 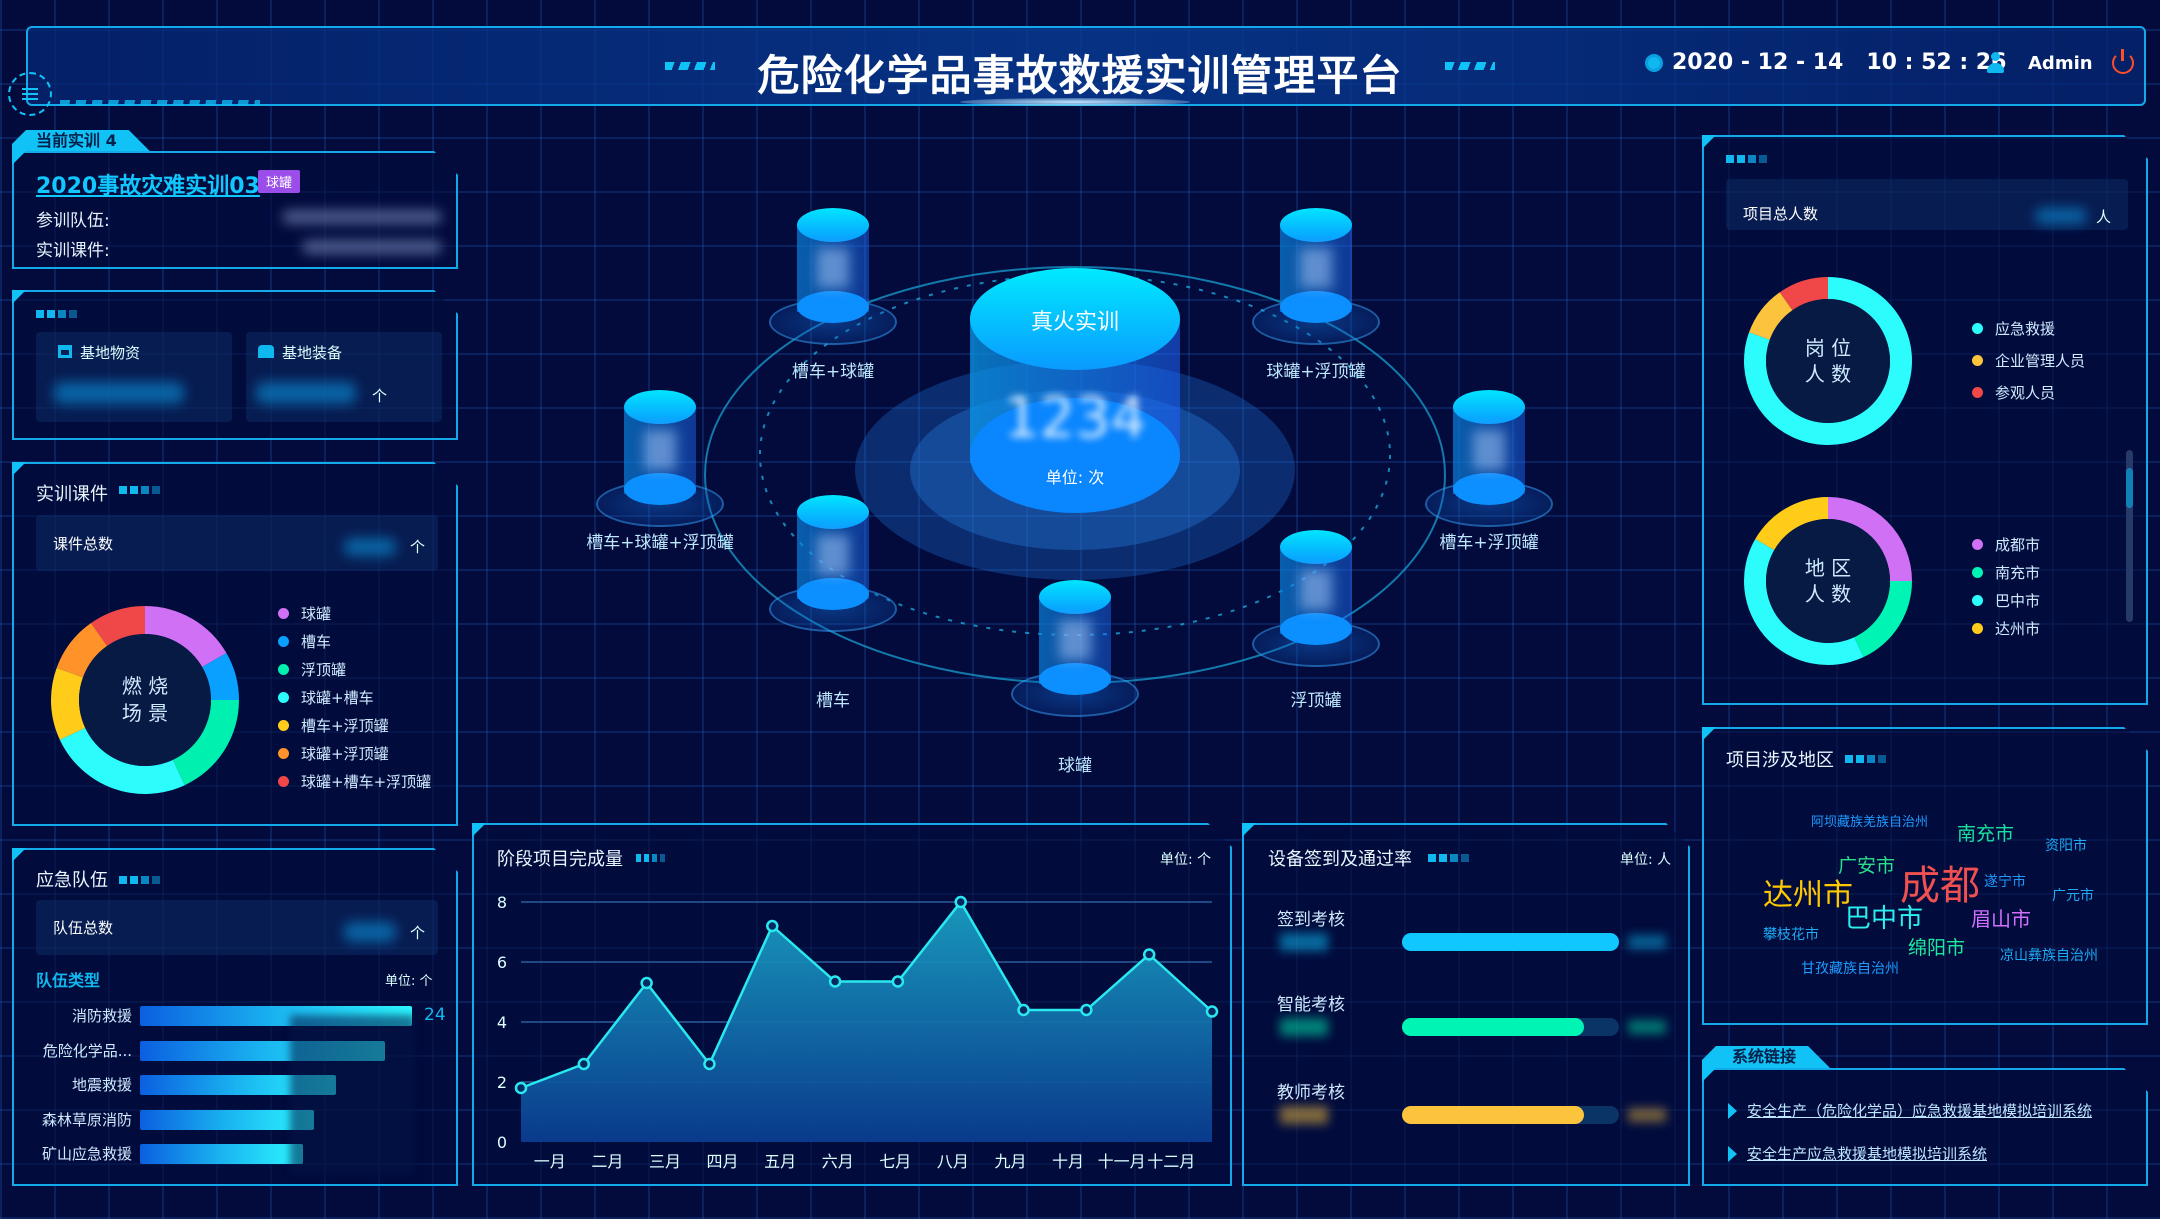 I want to click on legend-item: 企业管理人员, so click(x=2028, y=360).